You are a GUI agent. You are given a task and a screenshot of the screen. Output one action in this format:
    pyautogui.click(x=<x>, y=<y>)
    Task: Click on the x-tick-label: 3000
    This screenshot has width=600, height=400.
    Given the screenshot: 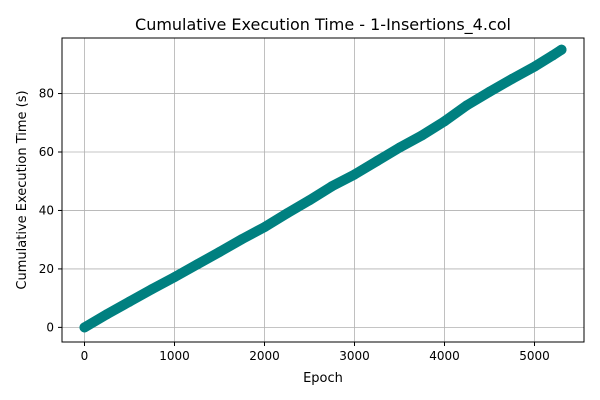 What is the action you would take?
    pyautogui.click(x=354, y=356)
    